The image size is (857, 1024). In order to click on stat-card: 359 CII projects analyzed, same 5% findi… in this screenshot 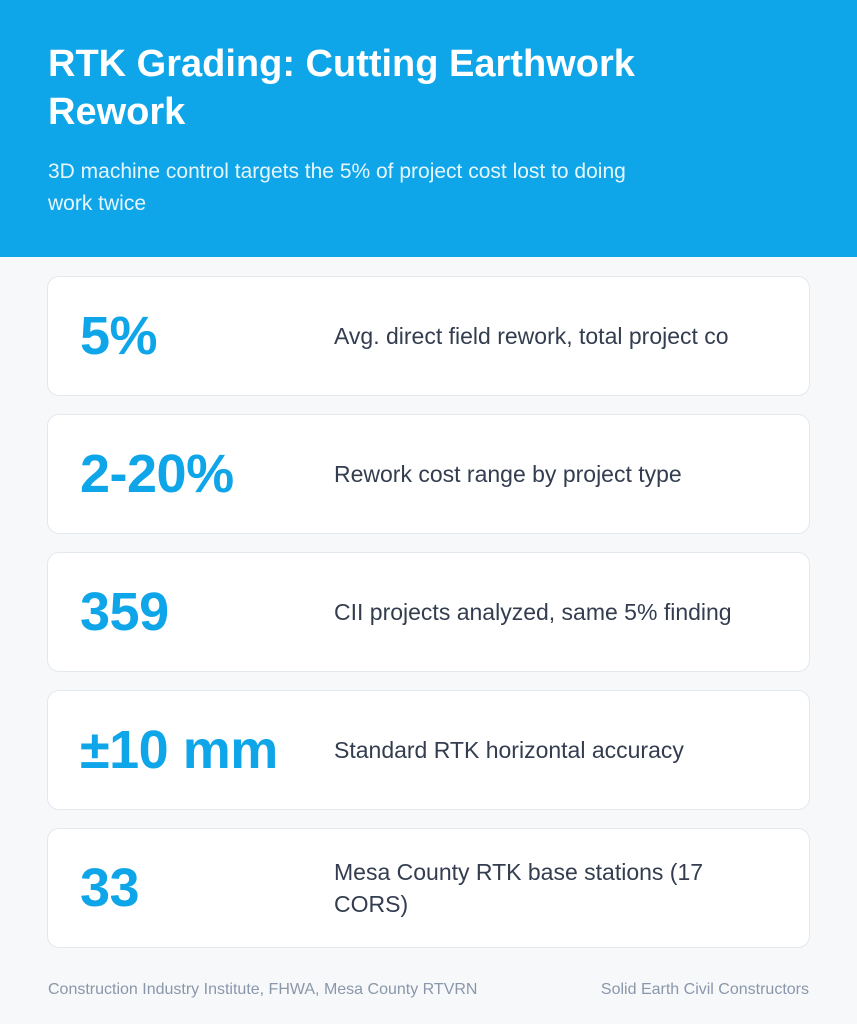, I will do `click(428, 612)`.